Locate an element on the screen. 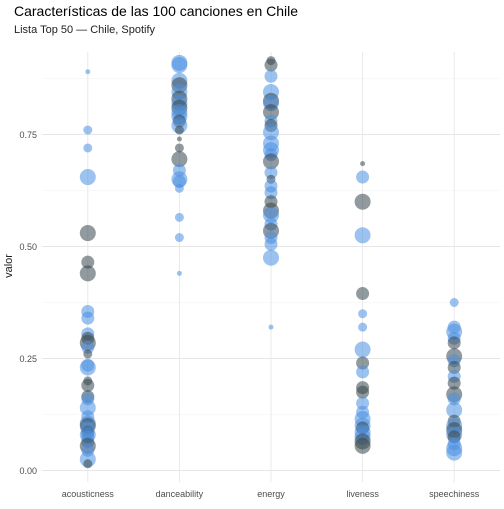 This screenshot has height=509, width=504. chart-subtitle: Lista Top 50 — Chile, Spotify is located at coordinates (85, 30).